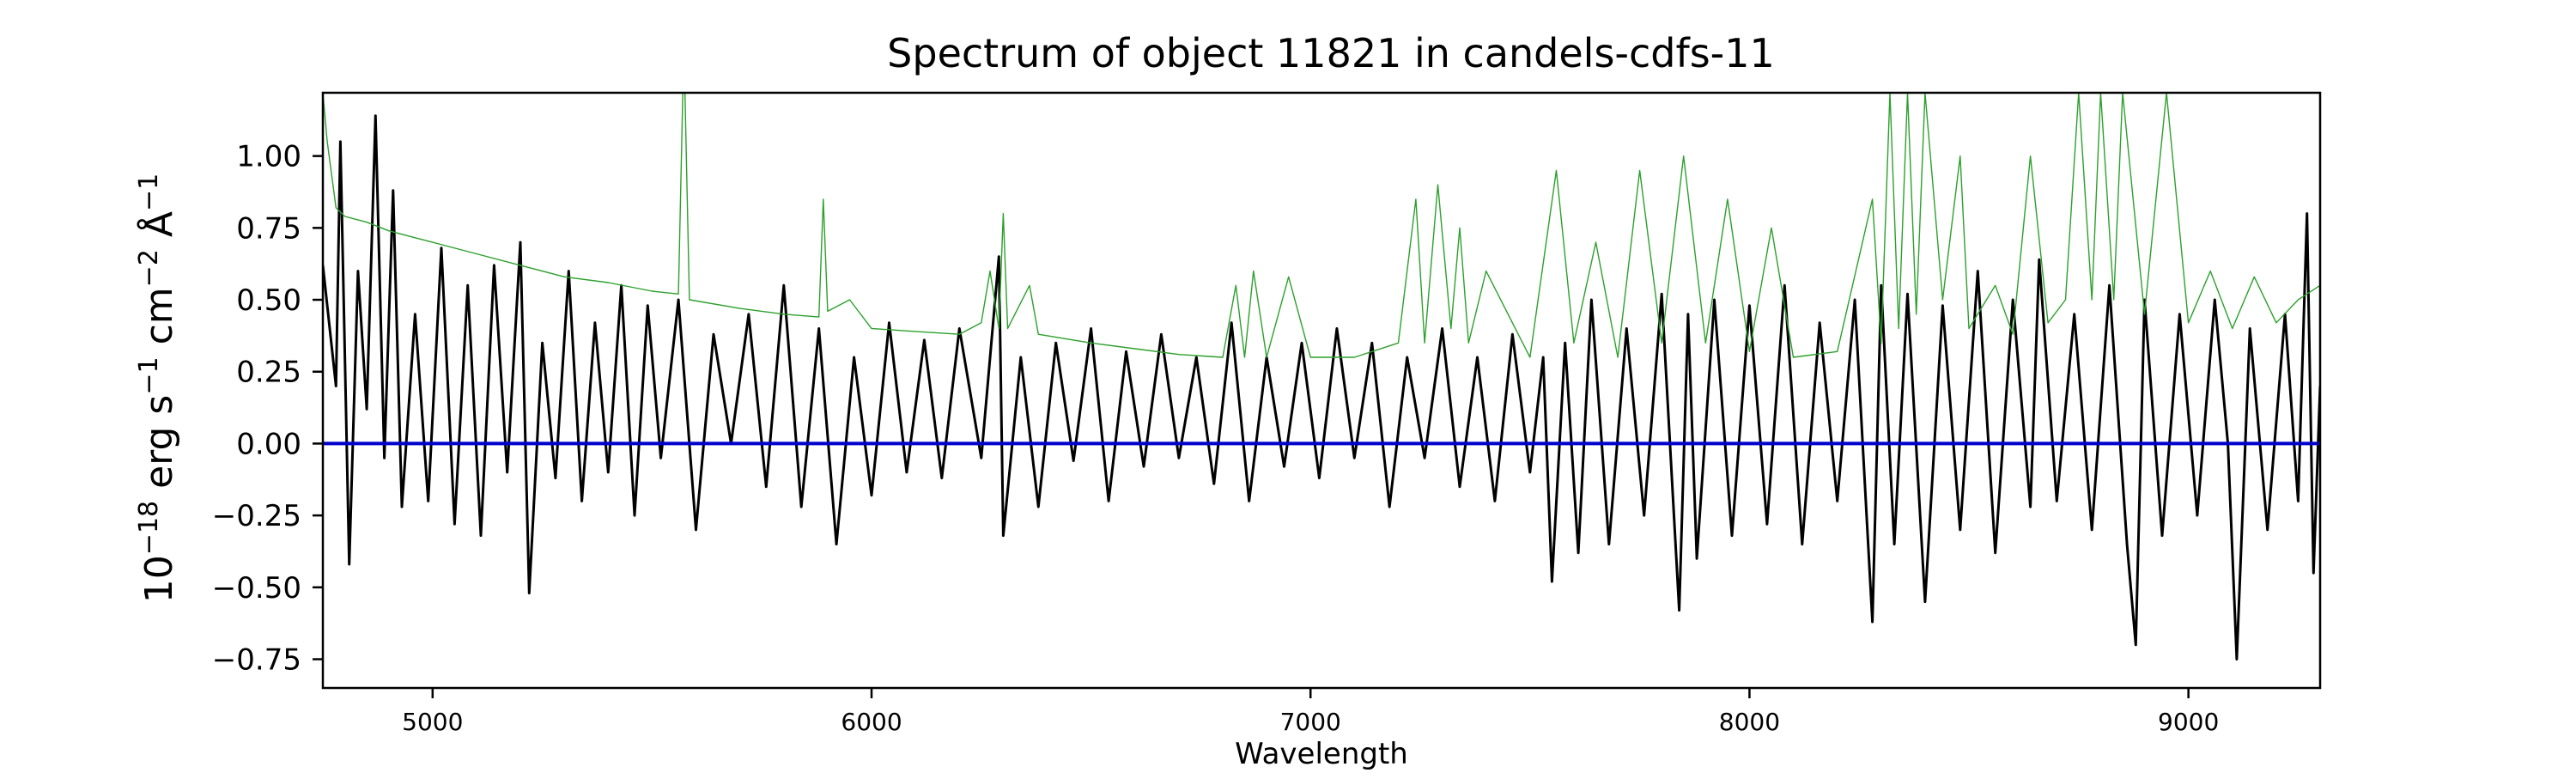 This screenshot has width=2576, height=773. I want to click on y-label-prefix-sup: −18, so click(149, 528).